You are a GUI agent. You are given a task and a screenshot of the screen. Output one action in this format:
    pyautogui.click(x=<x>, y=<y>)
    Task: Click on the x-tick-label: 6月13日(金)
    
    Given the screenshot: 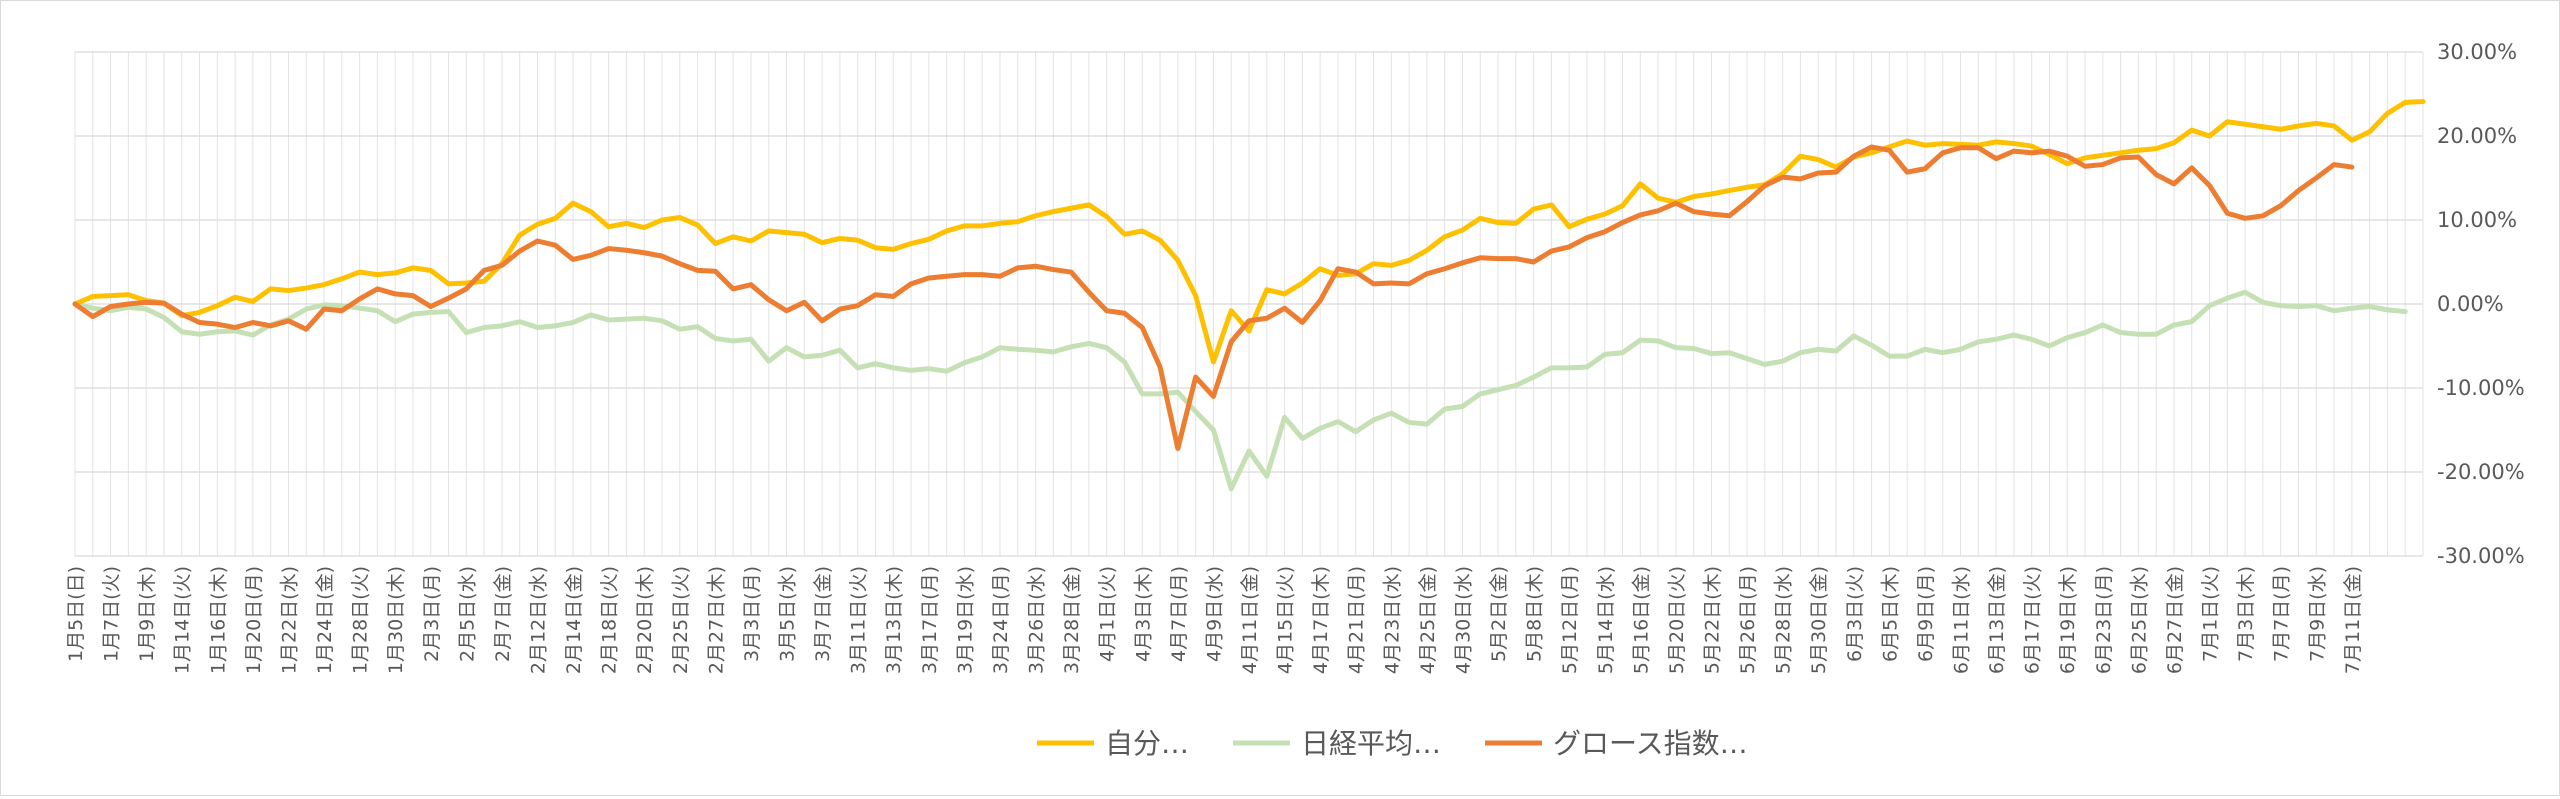 What is the action you would take?
    pyautogui.click(x=1997, y=620)
    